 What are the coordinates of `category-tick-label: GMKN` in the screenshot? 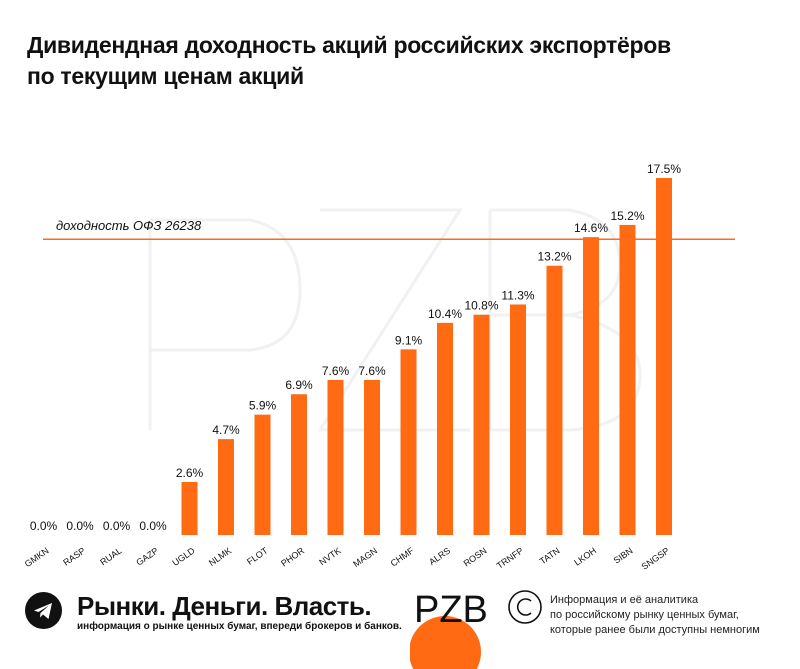 It's located at (37, 557).